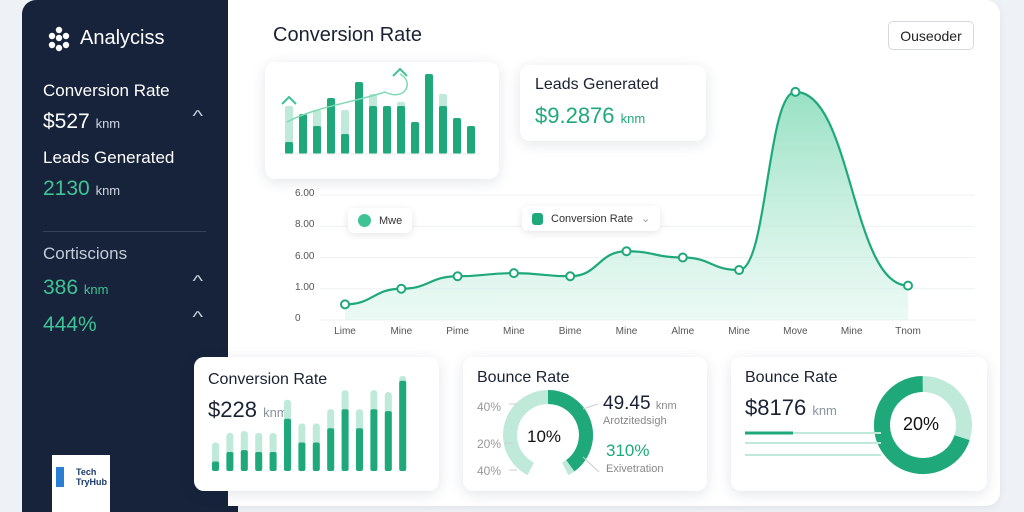 The width and height of the screenshot is (1024, 512). Describe the element at coordinates (70, 324) in the screenshot. I see `section-value: 444%` at that location.